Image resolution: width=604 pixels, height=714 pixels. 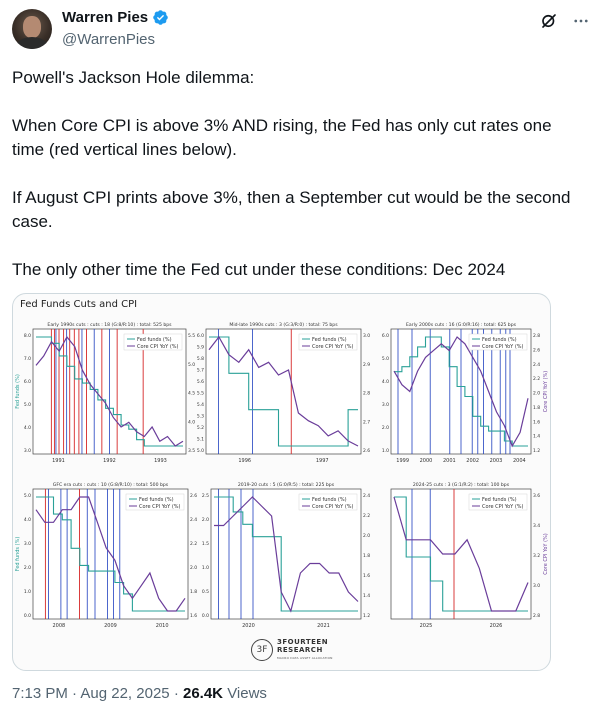 I want to click on y-right-tick-label: 1.2, so click(x=536, y=451).